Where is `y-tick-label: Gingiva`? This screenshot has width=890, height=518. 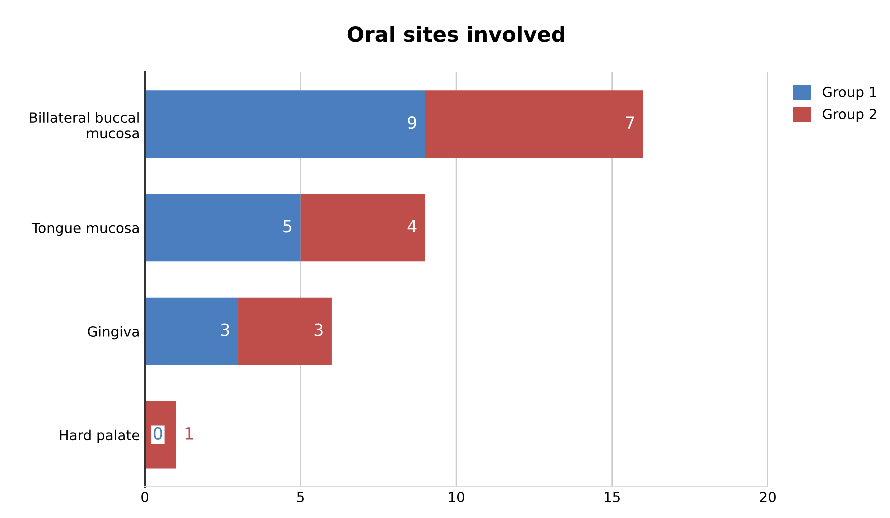
y-tick-label: Gingiva is located at coordinates (113, 333).